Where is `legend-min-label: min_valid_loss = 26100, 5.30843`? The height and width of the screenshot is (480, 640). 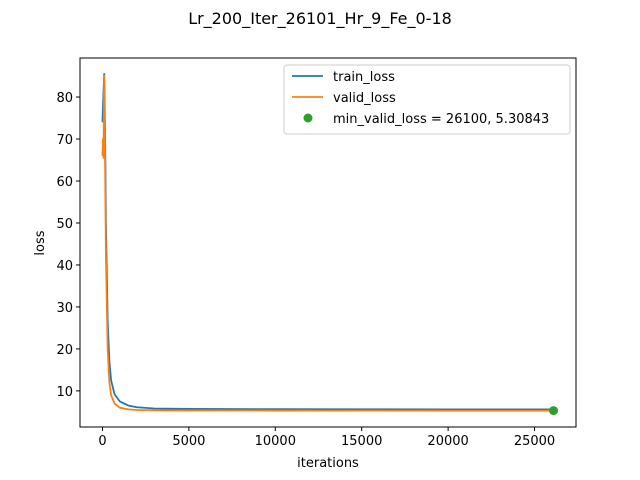
legend-min-label: min_valid_loss = 26100, 5.30843 is located at coordinates (441, 119).